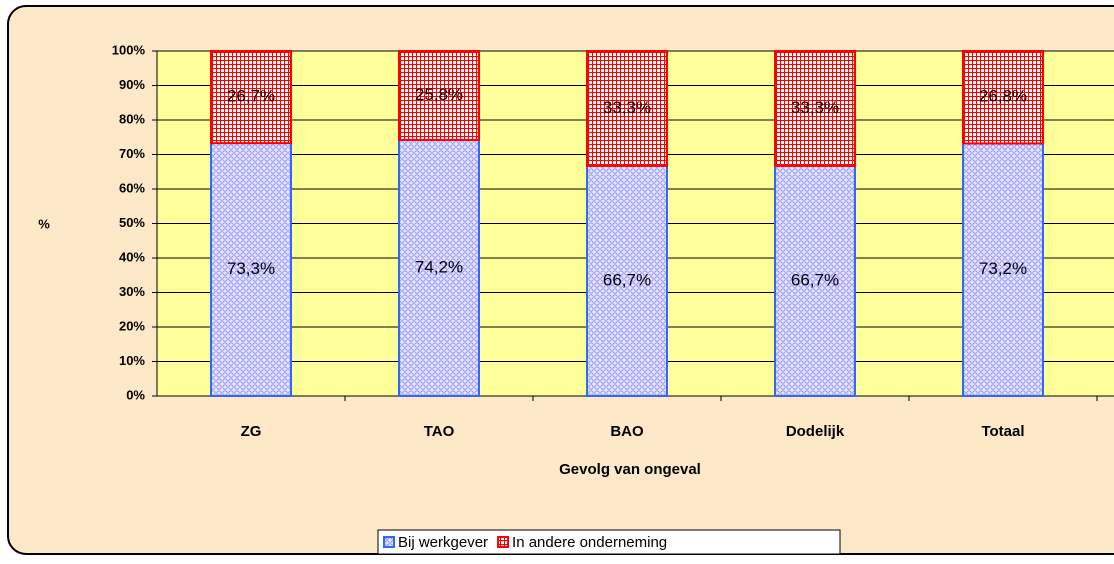 Image resolution: width=1114 pixels, height=564 pixels. What do you see at coordinates (627, 431) in the screenshot?
I see `x-tick-label: BAO` at bounding box center [627, 431].